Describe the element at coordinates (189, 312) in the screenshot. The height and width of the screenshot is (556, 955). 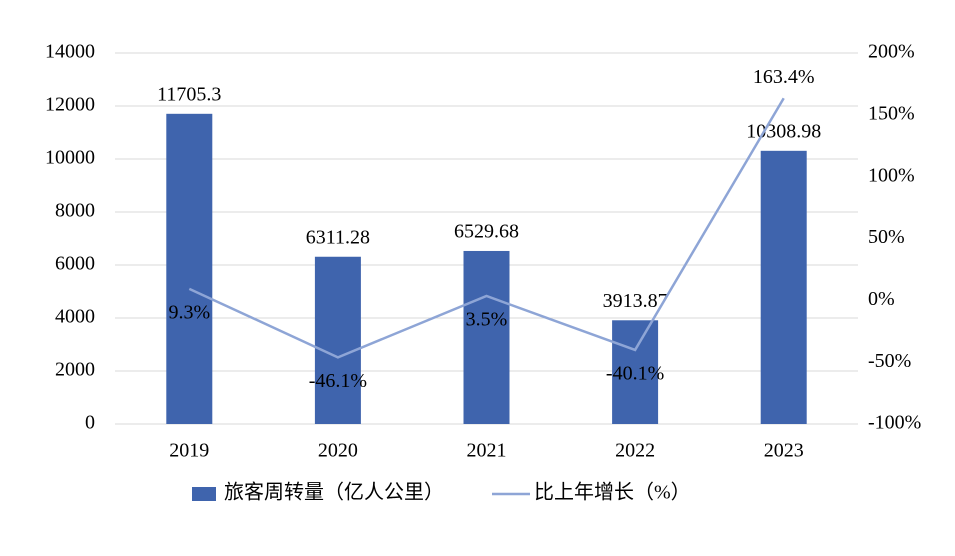
I see `line-value-label: 9.3%` at that location.